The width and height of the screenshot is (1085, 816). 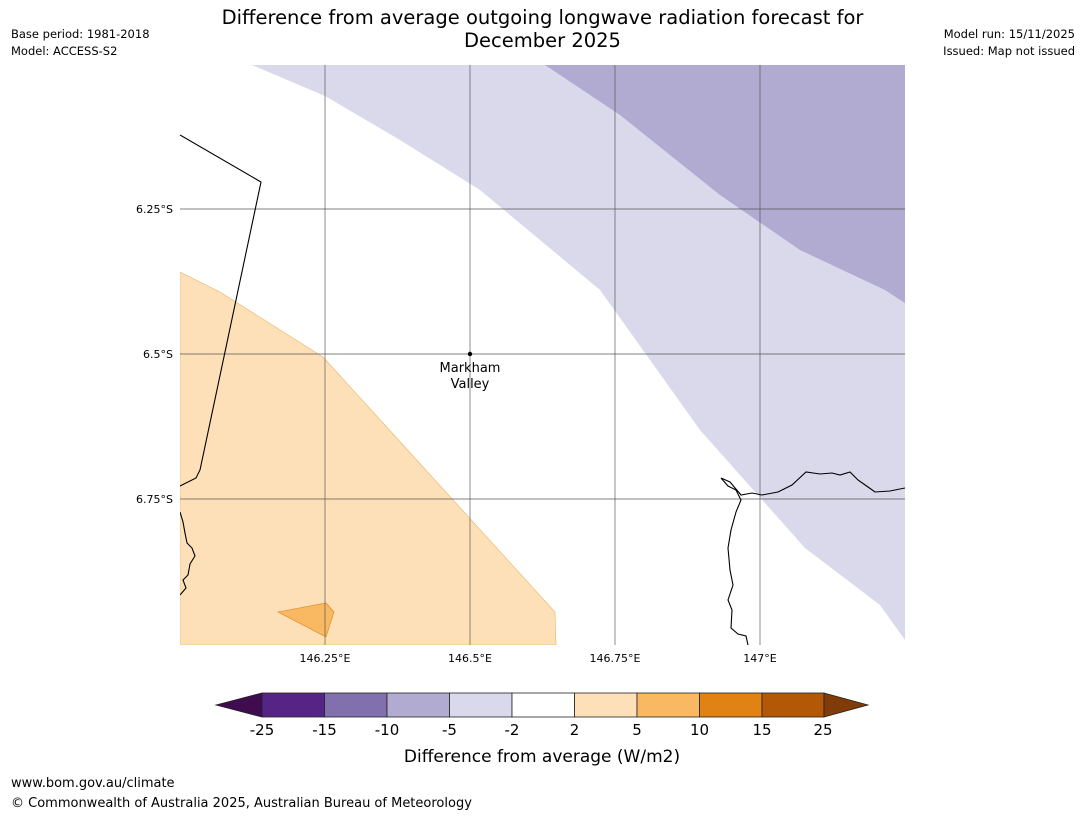 I want to click on title-line-2: December 2025, so click(x=542, y=40).